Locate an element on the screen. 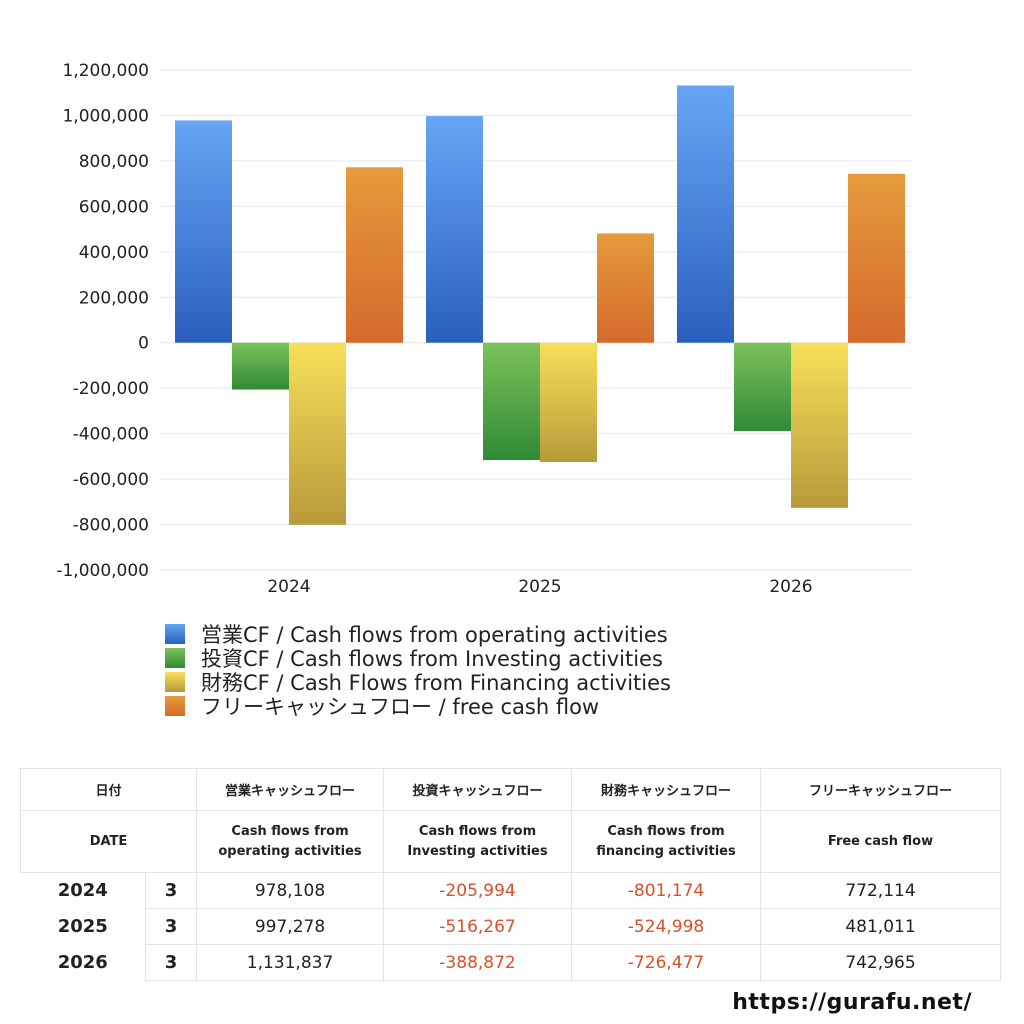 The height and width of the screenshot is (1024, 1024). row-investing: -516,267 is located at coordinates (478, 926).